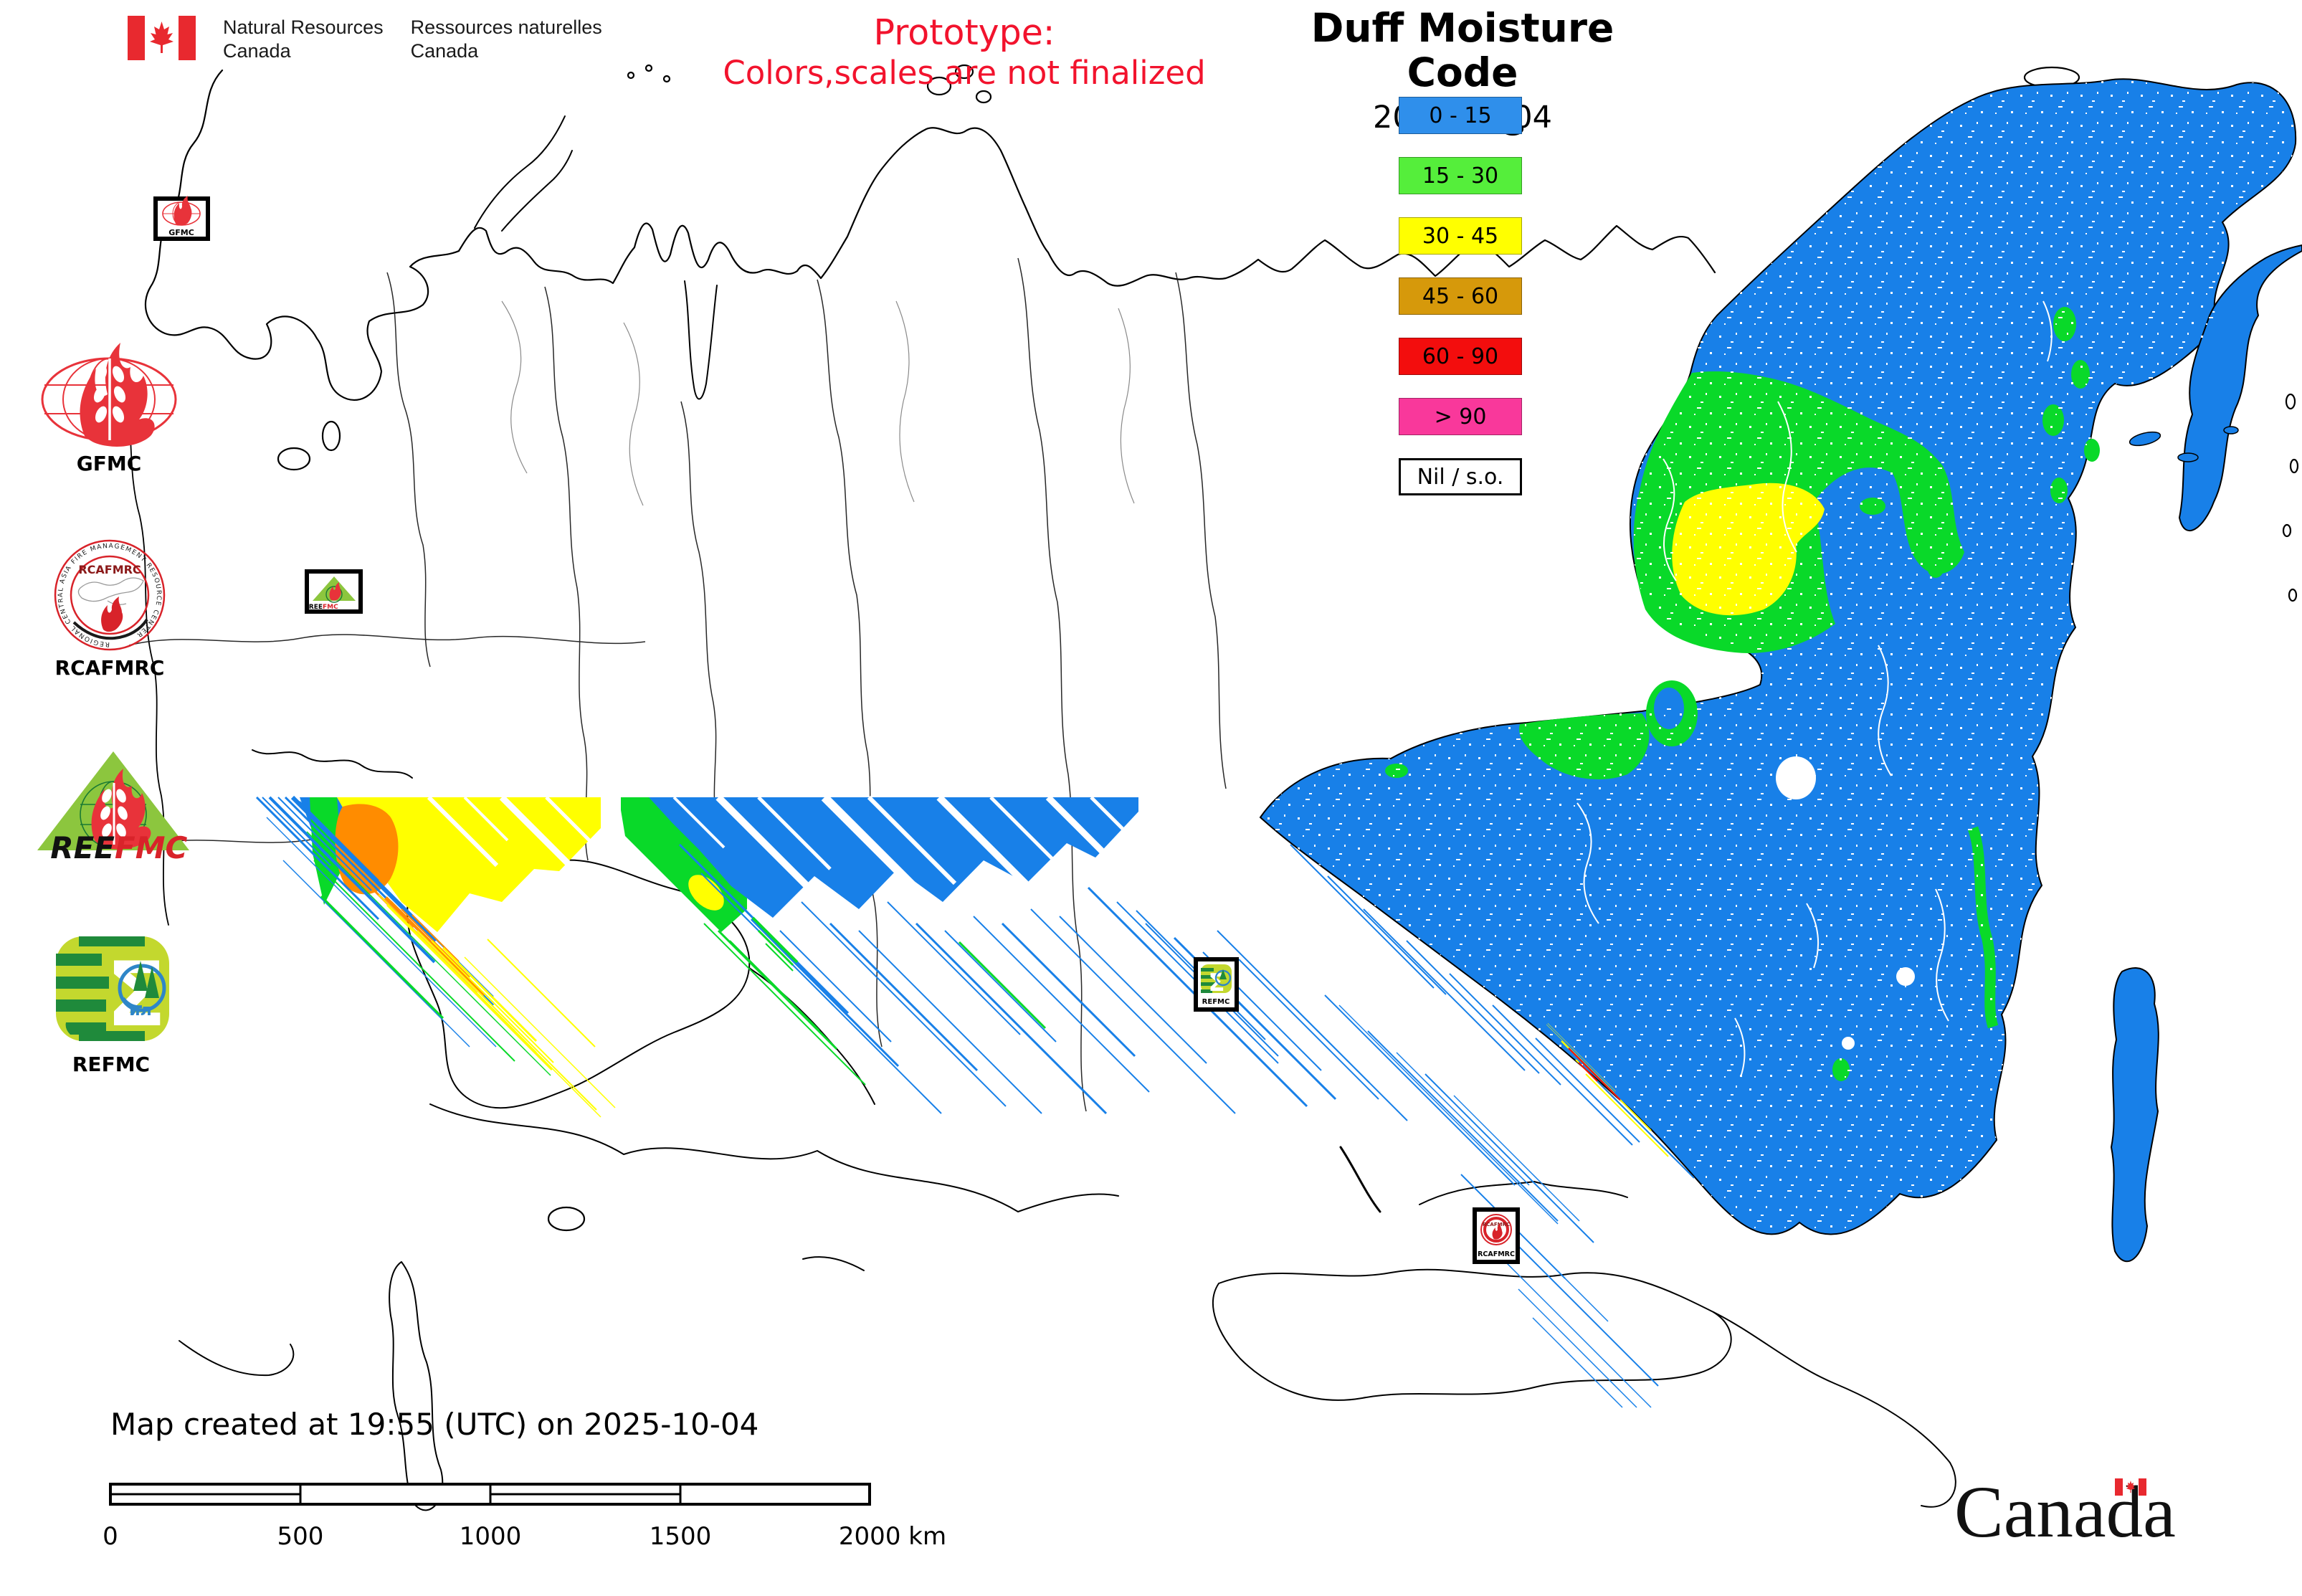 The width and height of the screenshot is (2302, 1596). I want to click on scale-tick-1500: 1500, so click(681, 1536).